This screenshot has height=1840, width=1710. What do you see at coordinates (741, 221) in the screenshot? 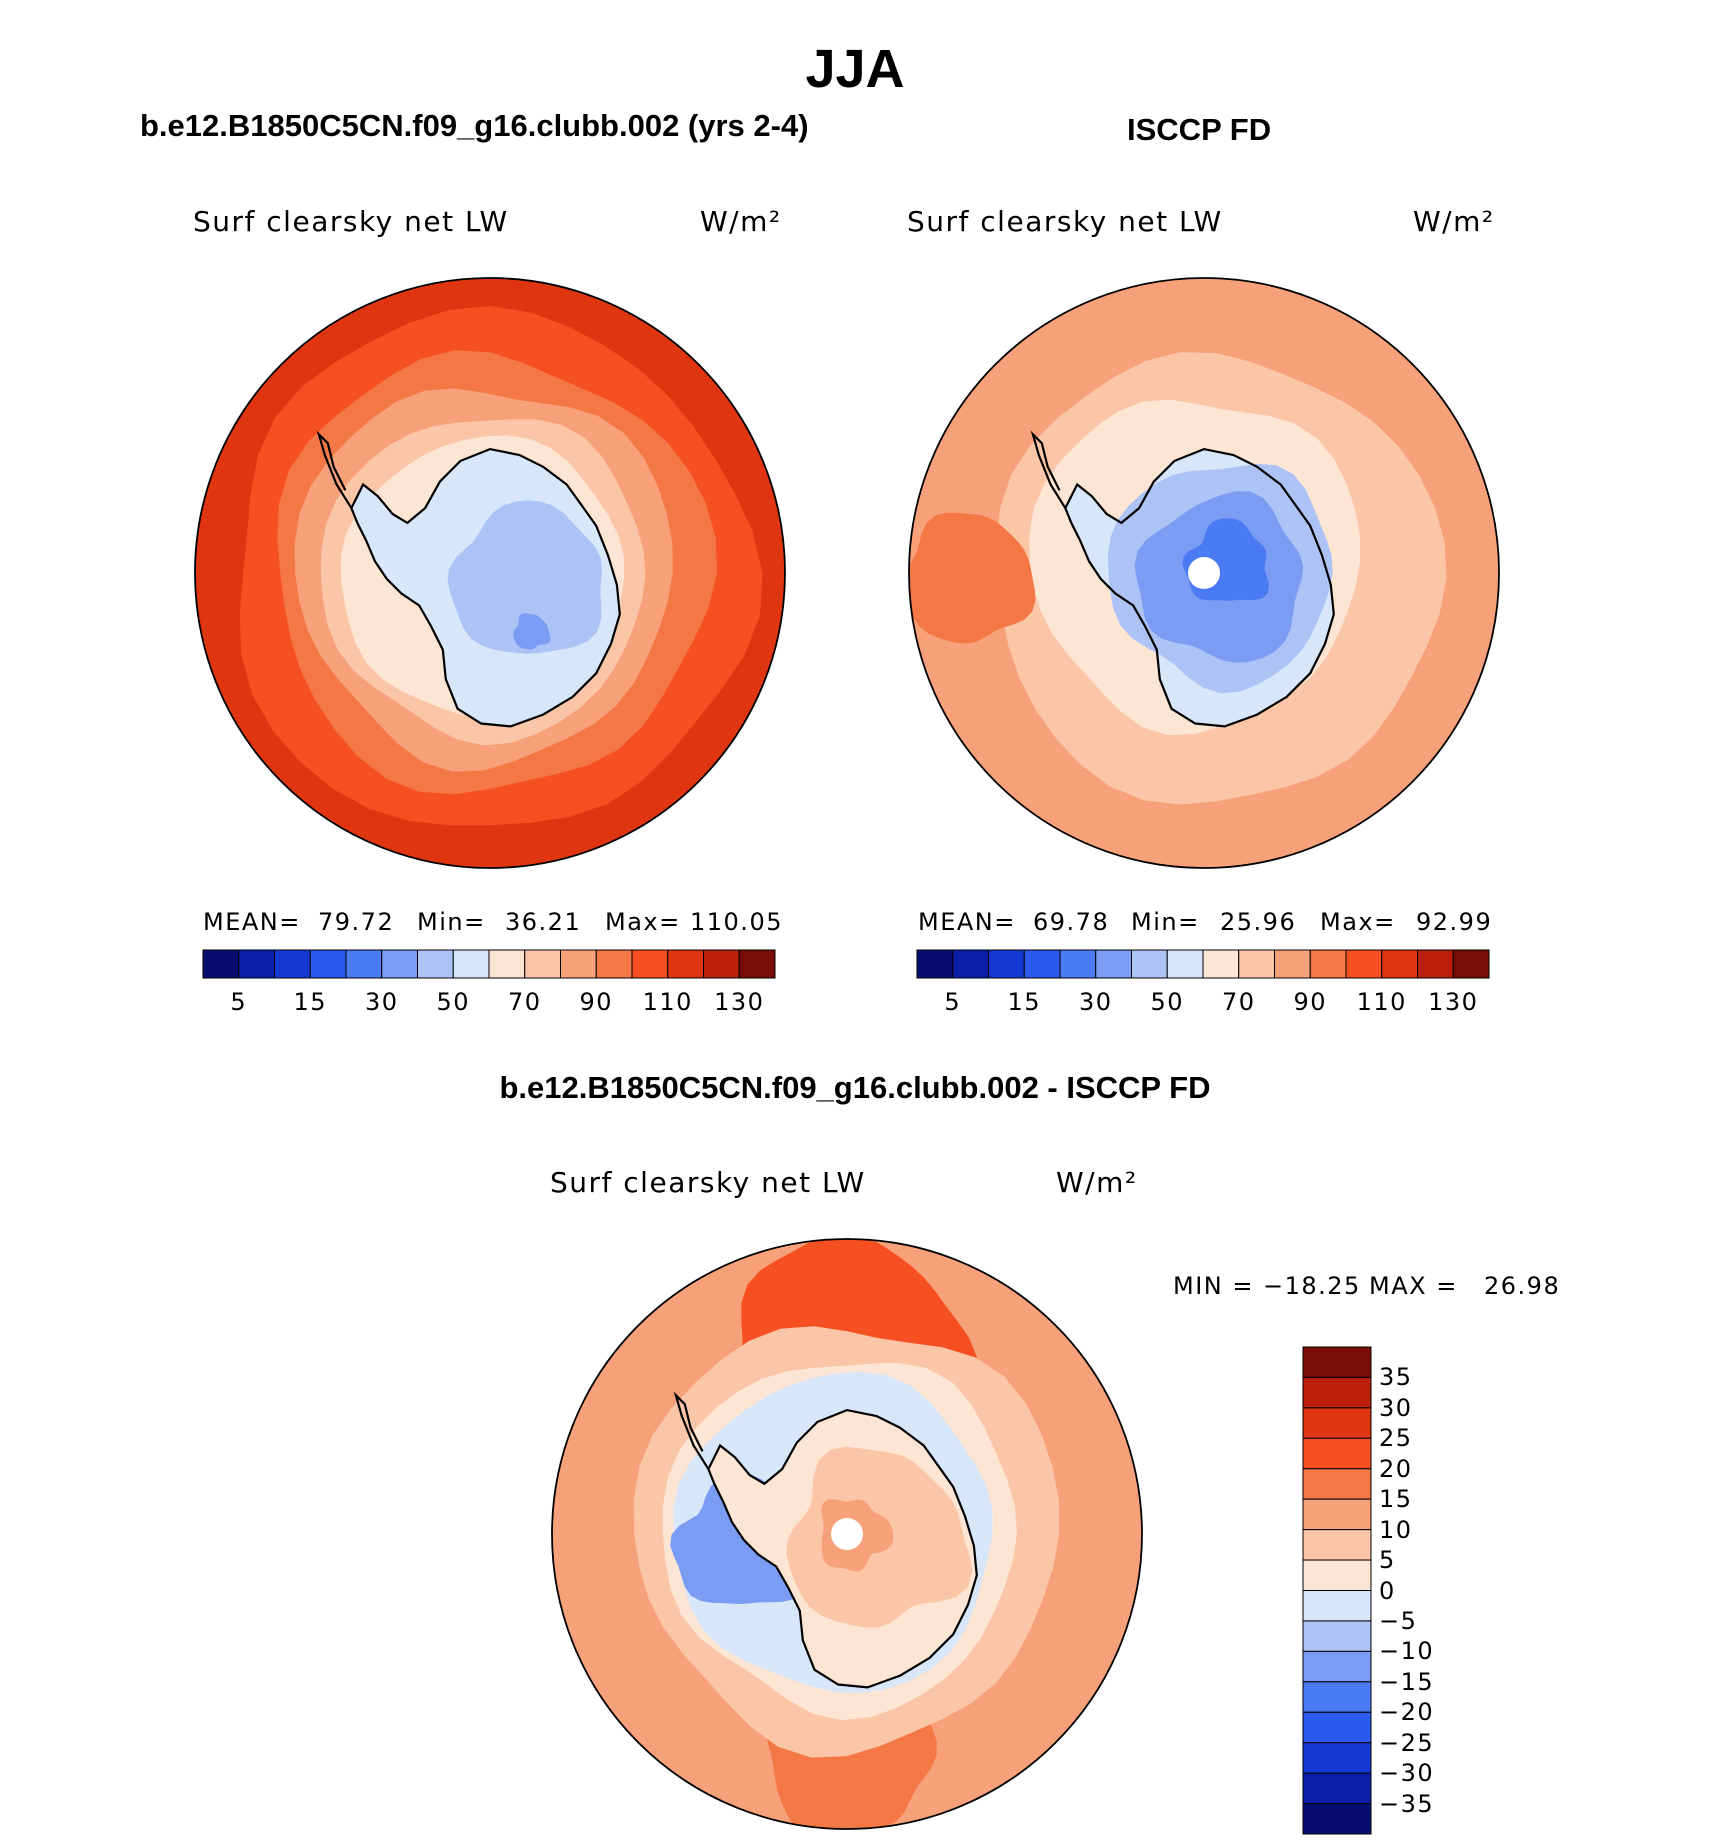
I see `panel-1-units: W/m²` at bounding box center [741, 221].